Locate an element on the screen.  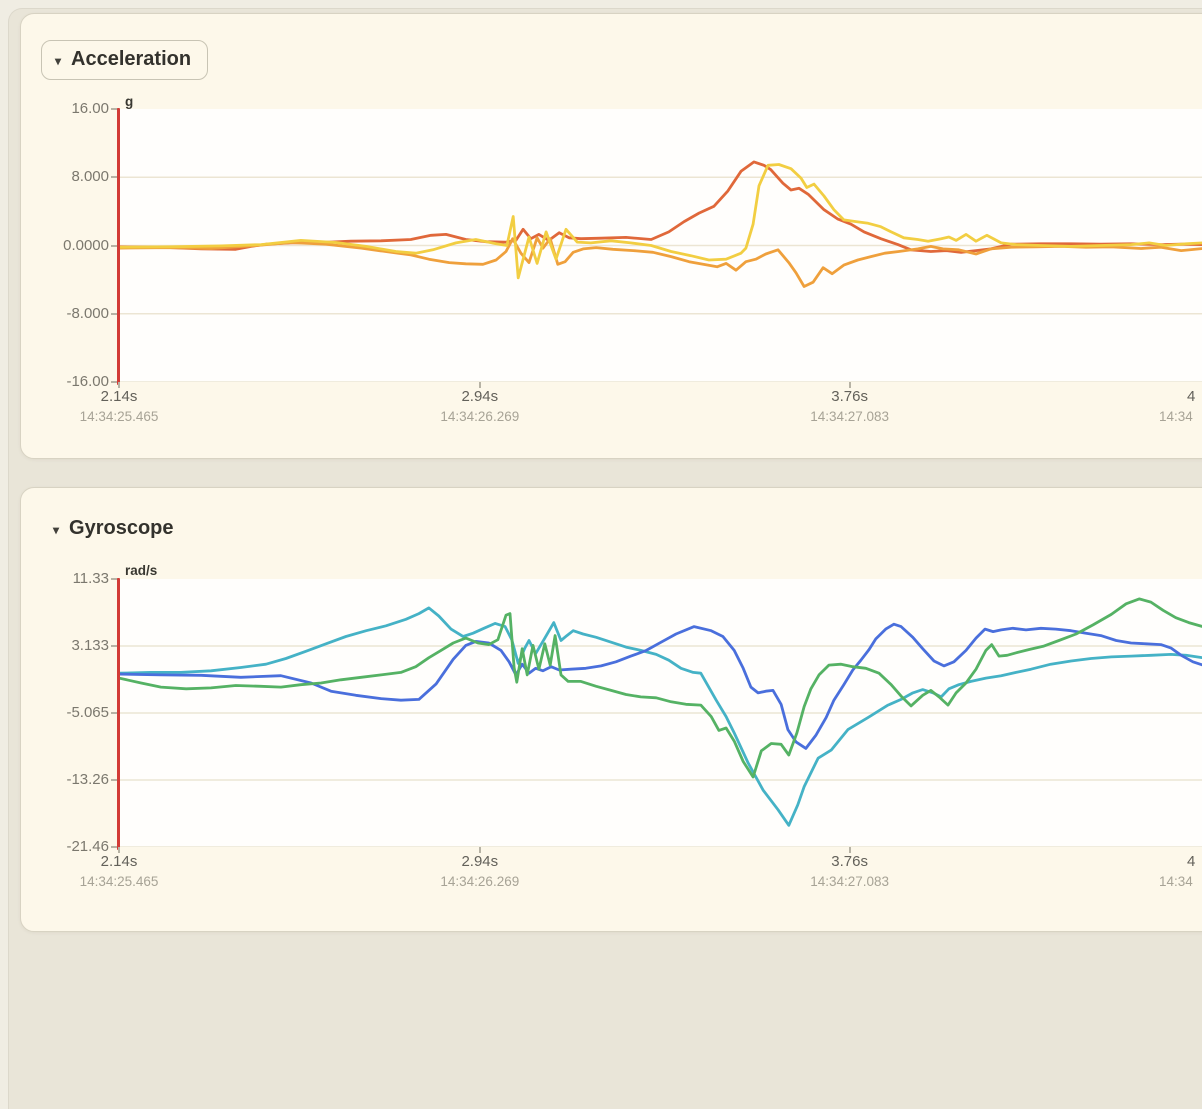
y-axis-tick-label: 8.000 is located at coordinates (90, 177).